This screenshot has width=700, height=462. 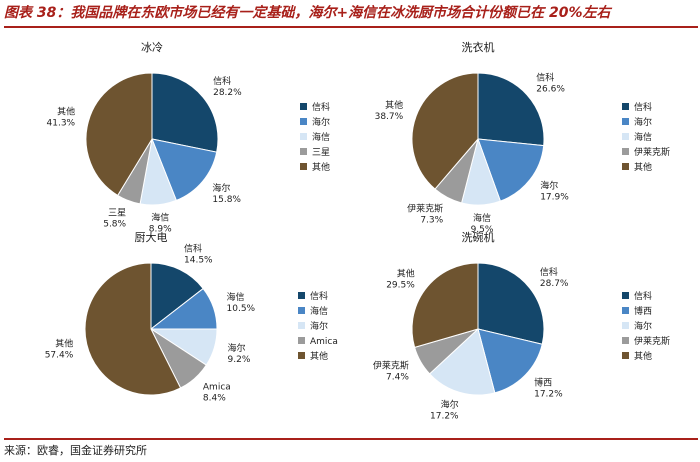 I want to click on slice-value-label: 9.5%, so click(x=482, y=230).